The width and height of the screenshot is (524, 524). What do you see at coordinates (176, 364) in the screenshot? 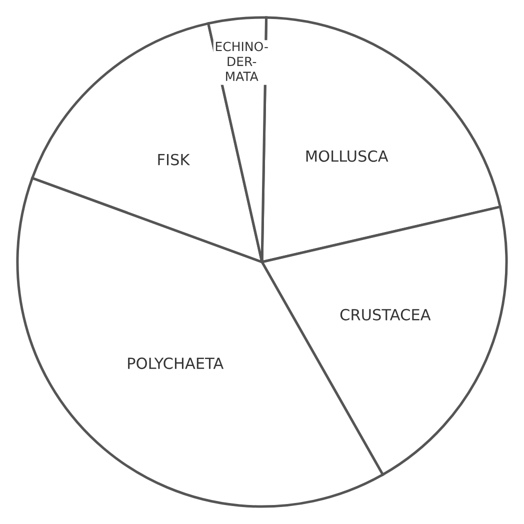
I see `slice-label: POLYCHAETA` at bounding box center [176, 364].